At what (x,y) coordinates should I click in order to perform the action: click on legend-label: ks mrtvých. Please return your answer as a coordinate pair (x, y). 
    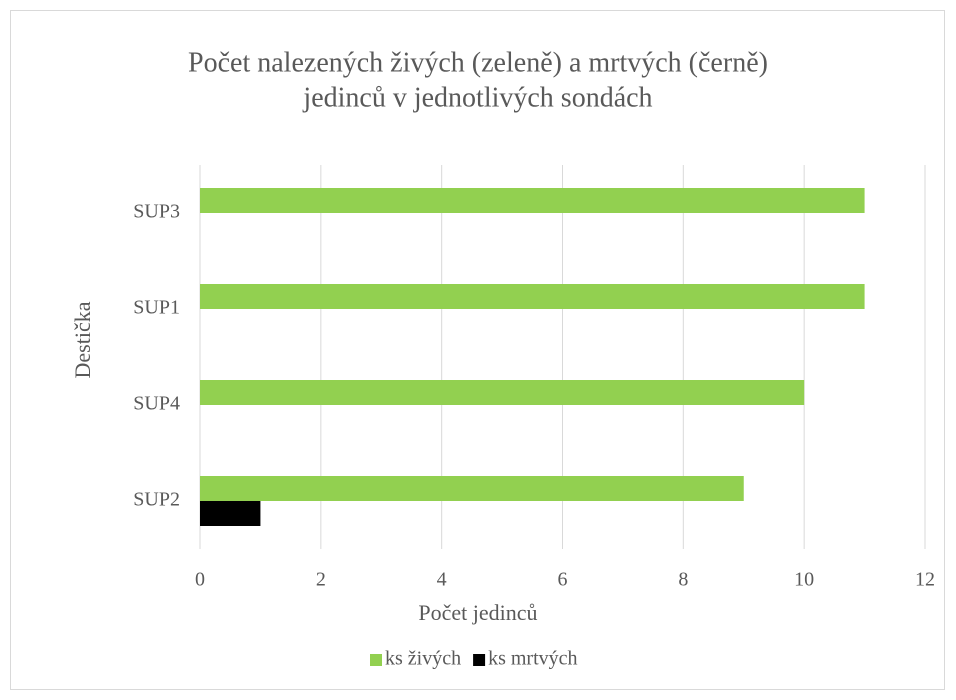
    Looking at the image, I should click on (532, 659).